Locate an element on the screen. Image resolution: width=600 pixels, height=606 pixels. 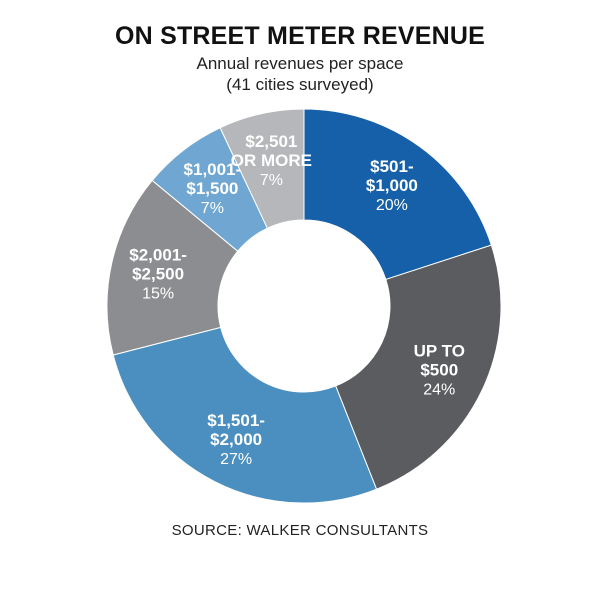
slice-label-text: $500 is located at coordinates (439, 370).